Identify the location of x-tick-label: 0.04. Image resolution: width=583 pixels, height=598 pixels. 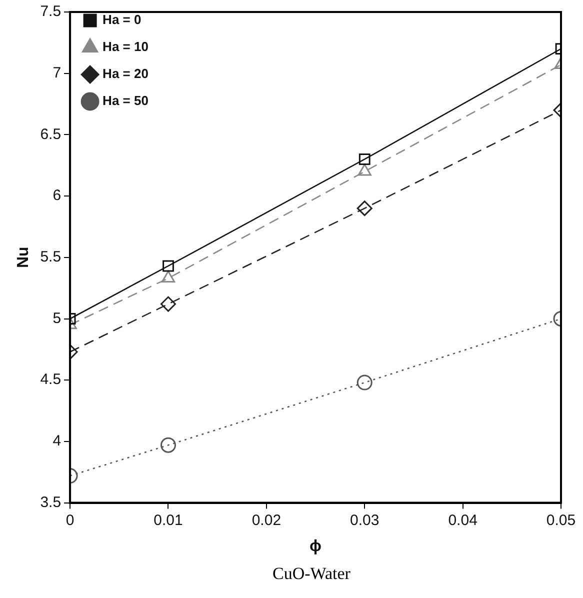
(463, 520).